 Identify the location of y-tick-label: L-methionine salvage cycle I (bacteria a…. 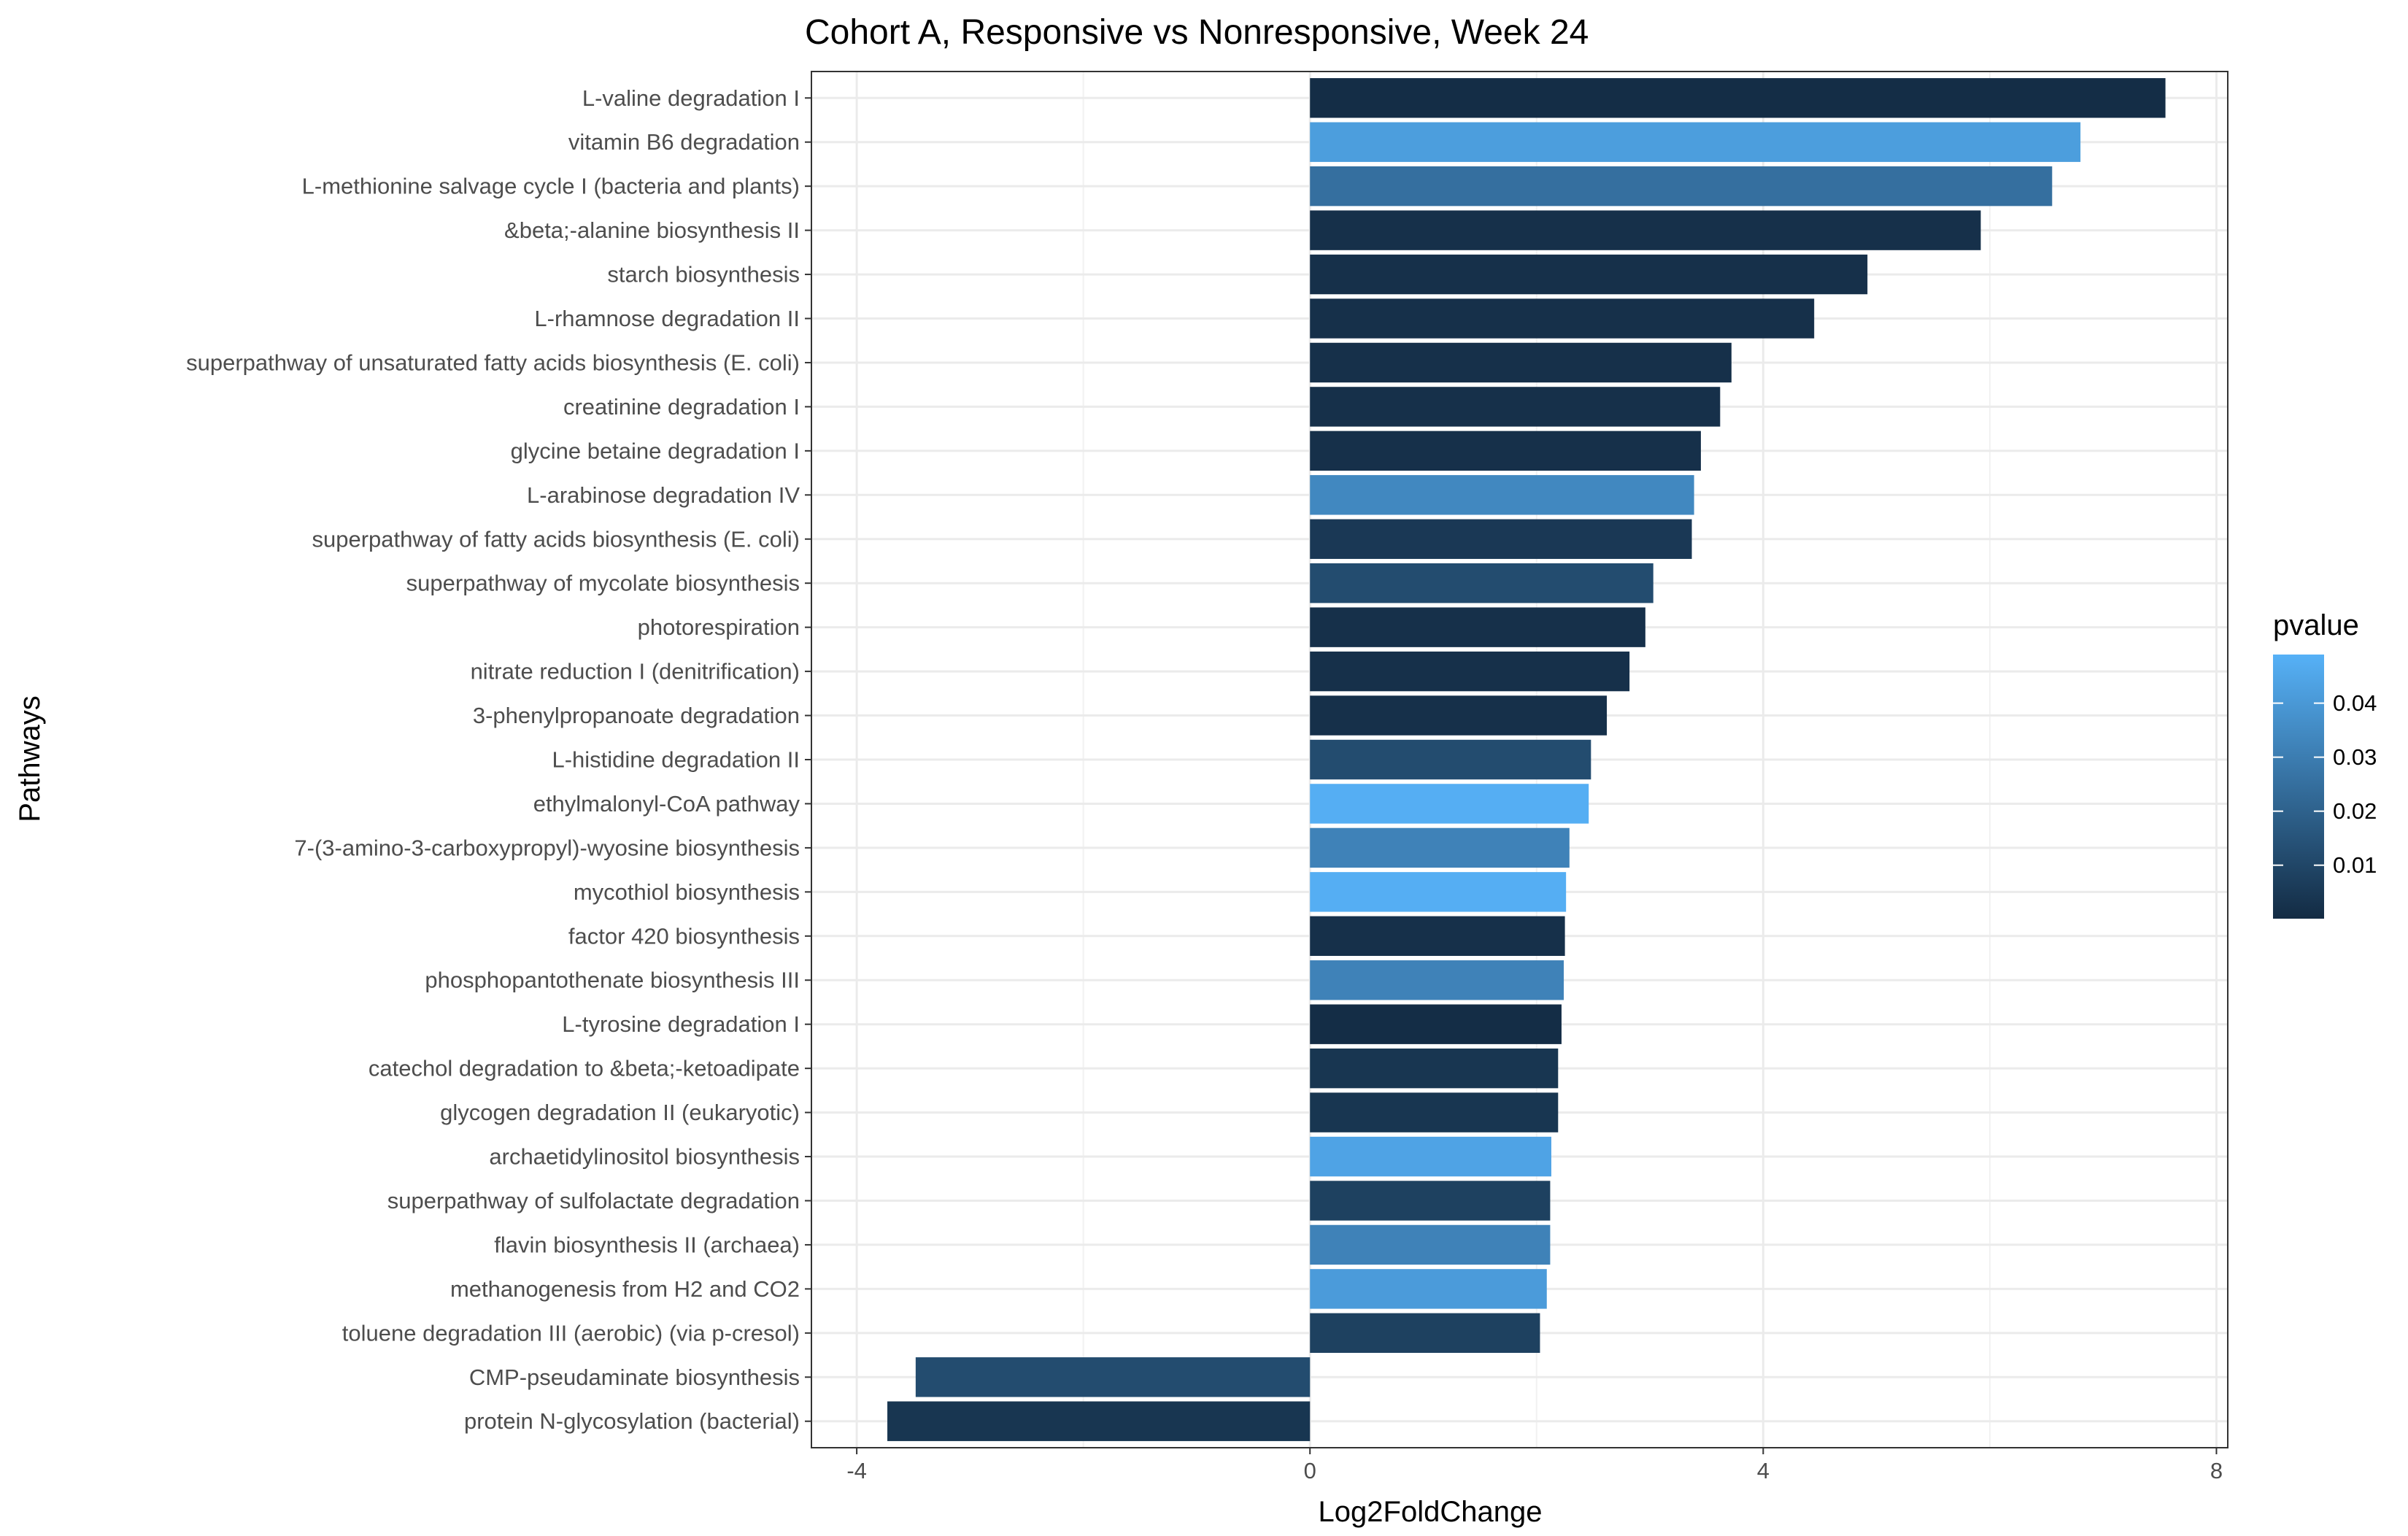
(551, 186).